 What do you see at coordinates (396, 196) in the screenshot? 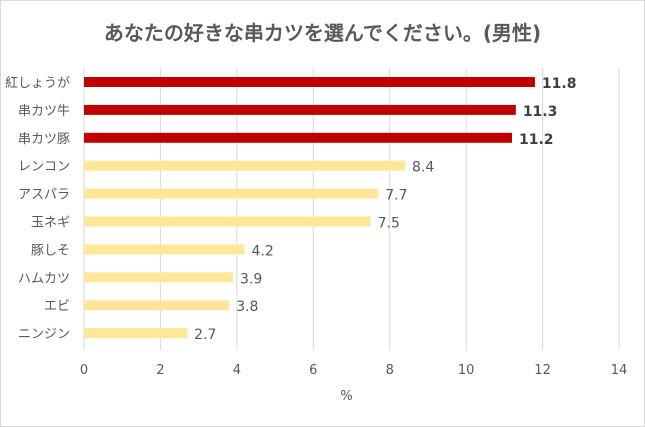
I see `data-label: 7.7` at bounding box center [396, 196].